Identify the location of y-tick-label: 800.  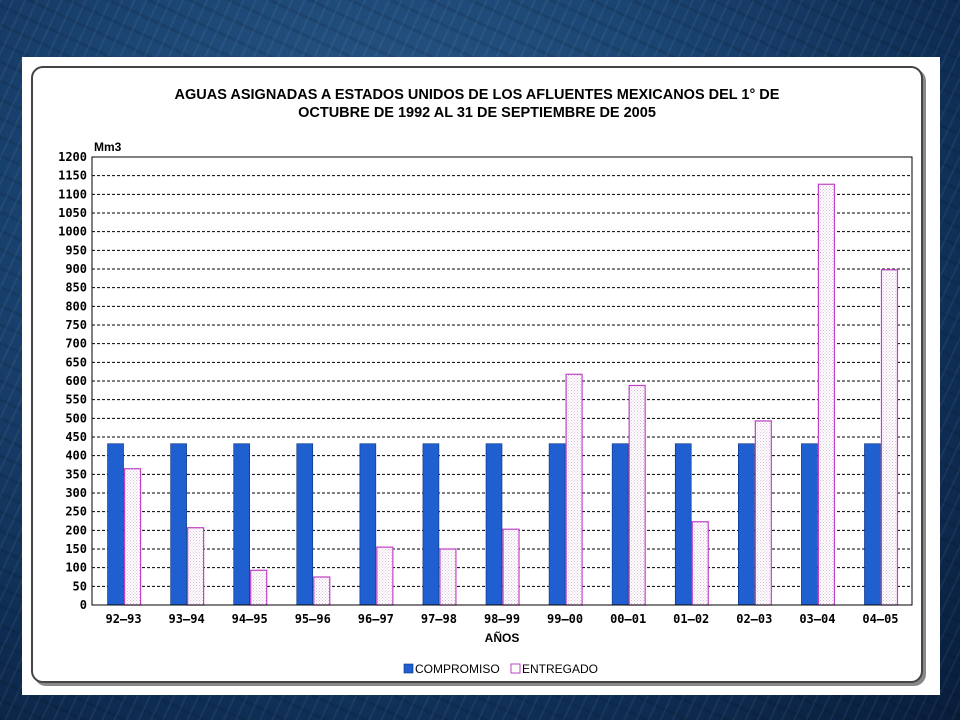
(76, 306).